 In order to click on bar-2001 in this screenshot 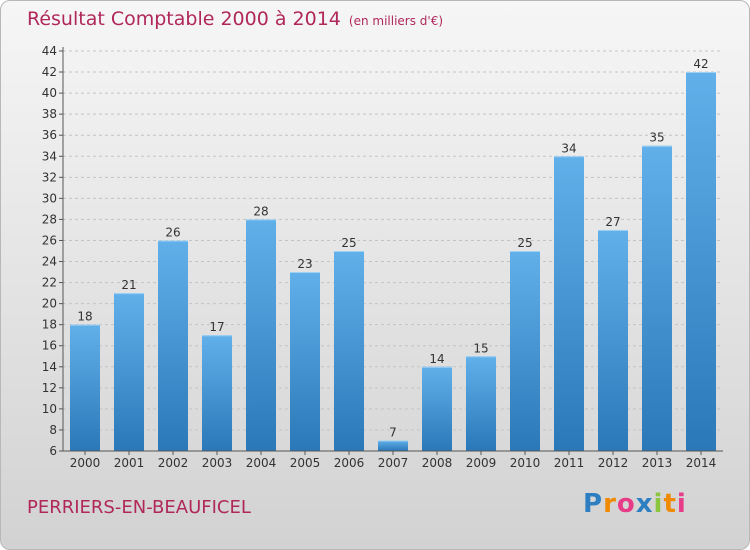, I will do `click(129, 372)`.